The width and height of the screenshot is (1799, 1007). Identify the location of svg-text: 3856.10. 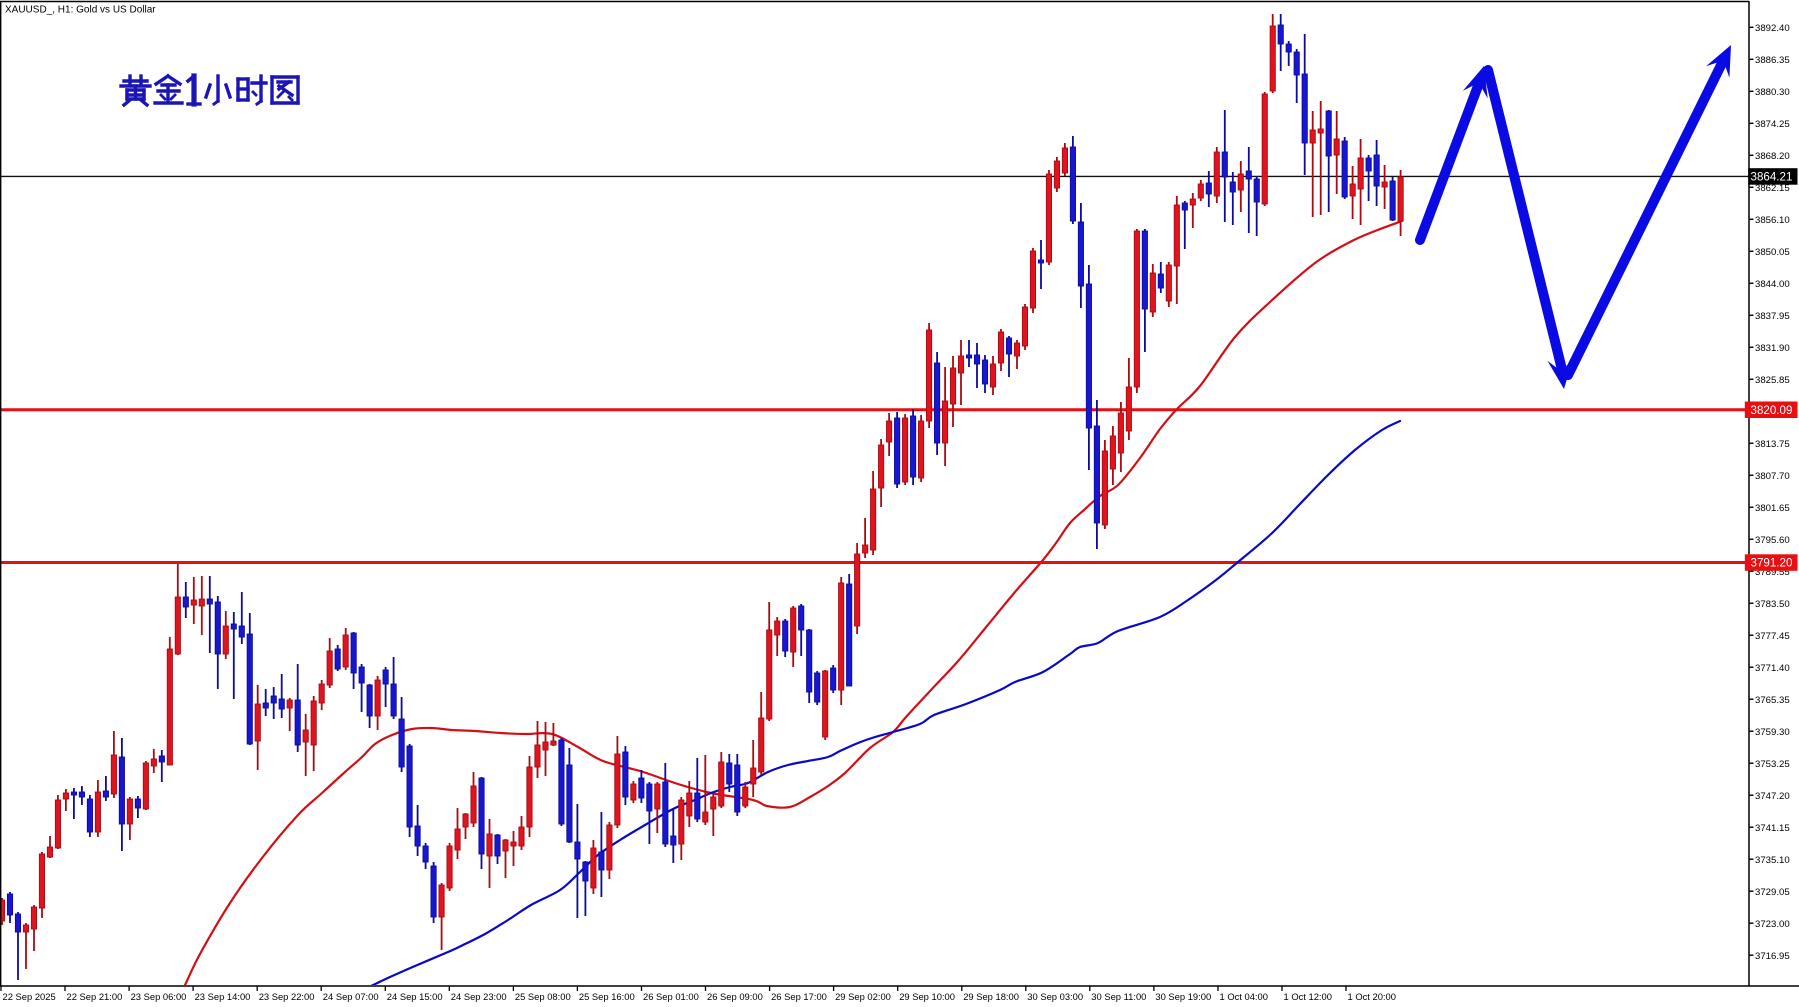
(1772, 220).